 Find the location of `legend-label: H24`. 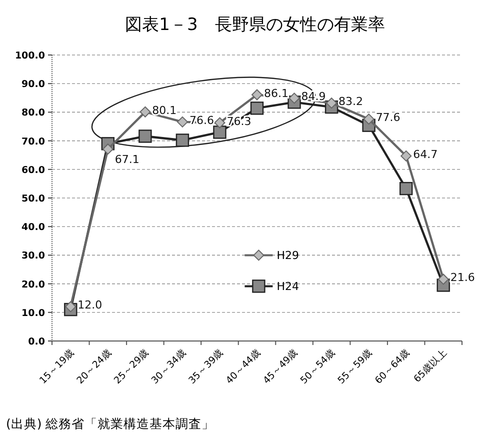

legend-label: H24 is located at coordinates (287, 287).